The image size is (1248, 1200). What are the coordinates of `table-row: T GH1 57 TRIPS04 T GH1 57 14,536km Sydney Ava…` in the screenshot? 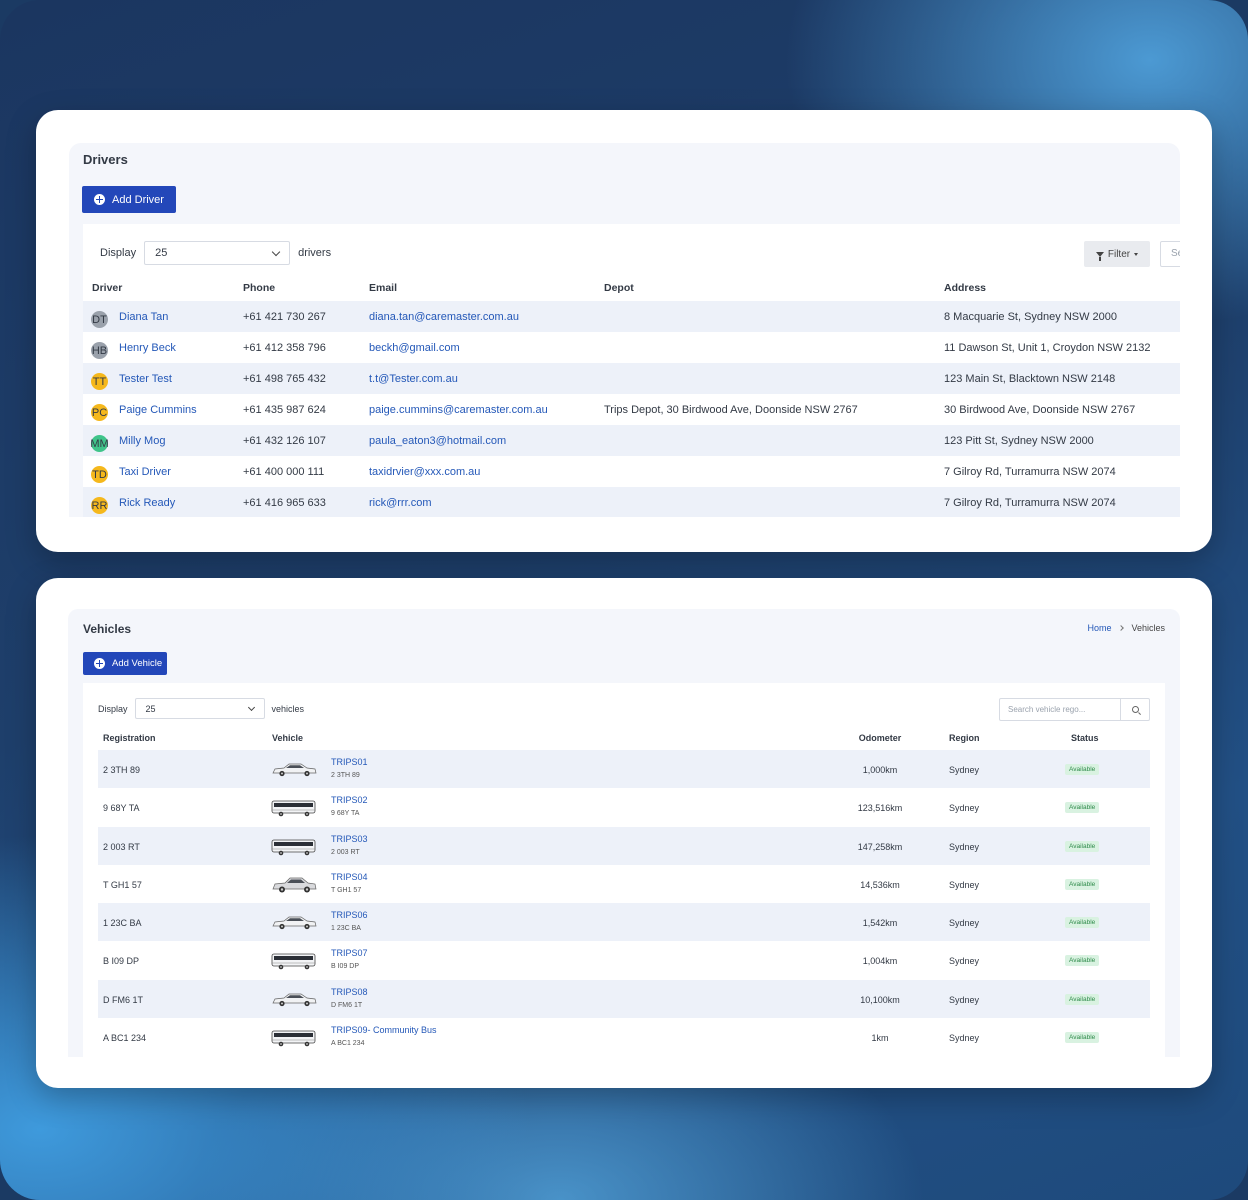 It's located at (624, 884).